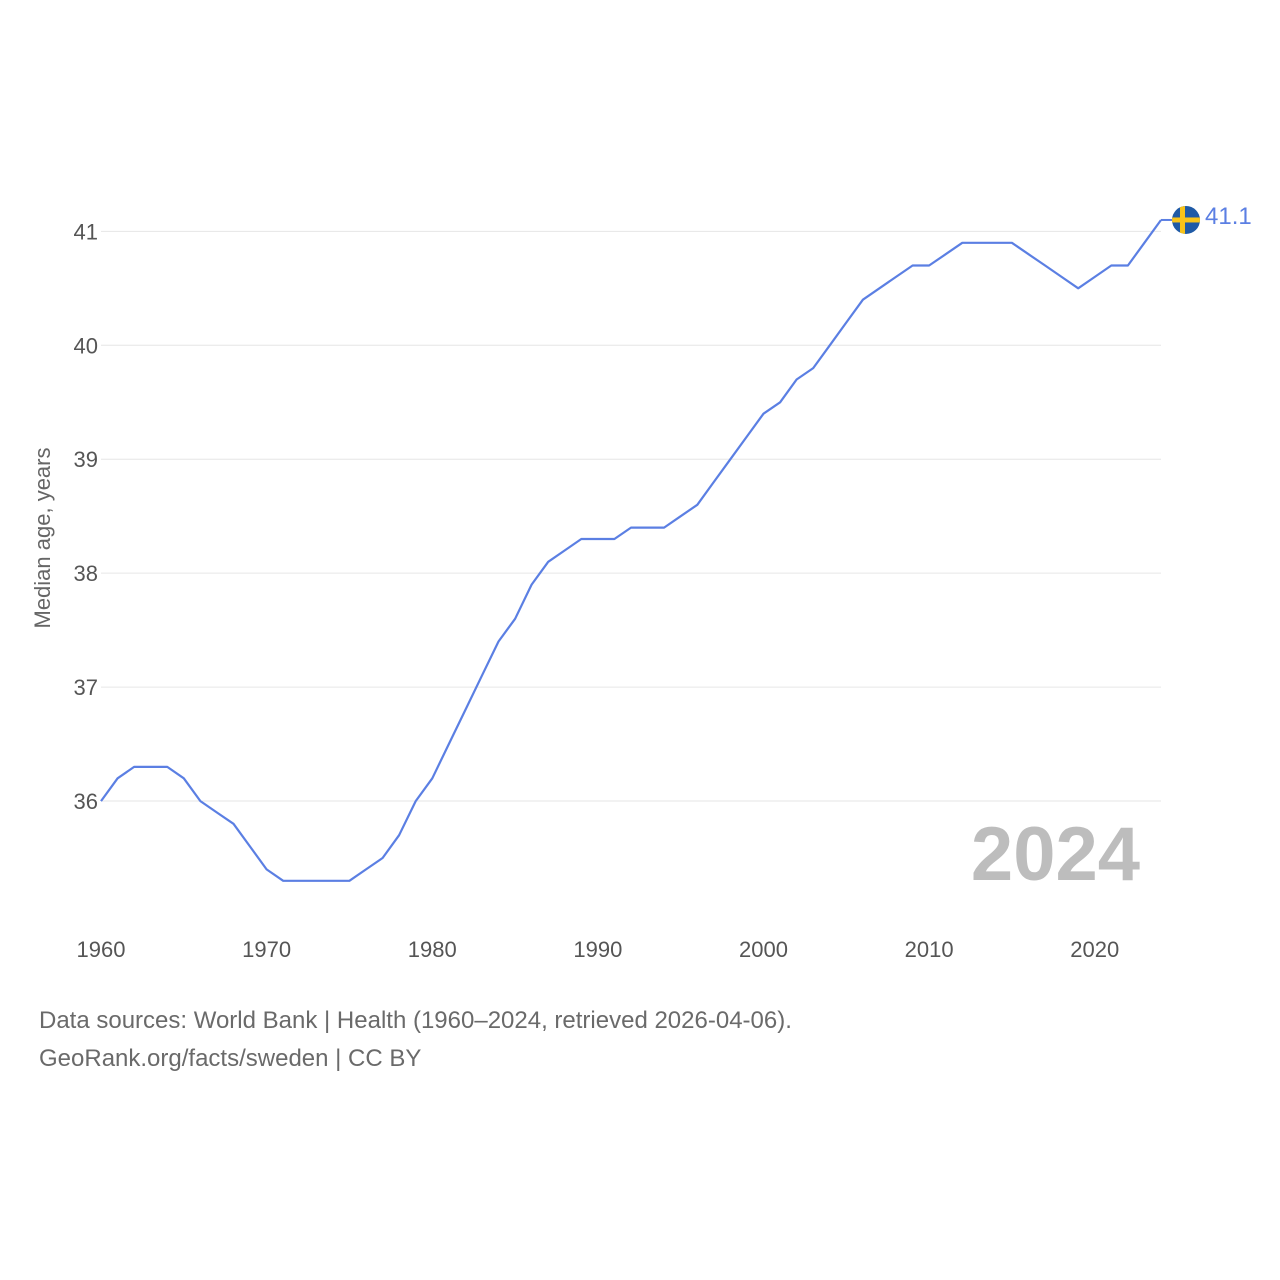 This screenshot has width=1280, height=1280. I want to click on y-tick-41: 41, so click(86, 231).